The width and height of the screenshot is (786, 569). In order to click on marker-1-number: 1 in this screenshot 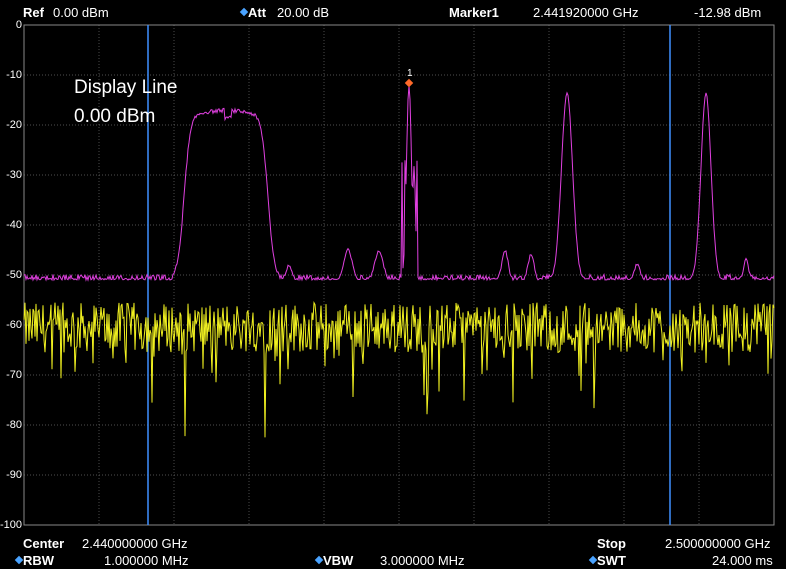, I will do `click(410, 73)`.